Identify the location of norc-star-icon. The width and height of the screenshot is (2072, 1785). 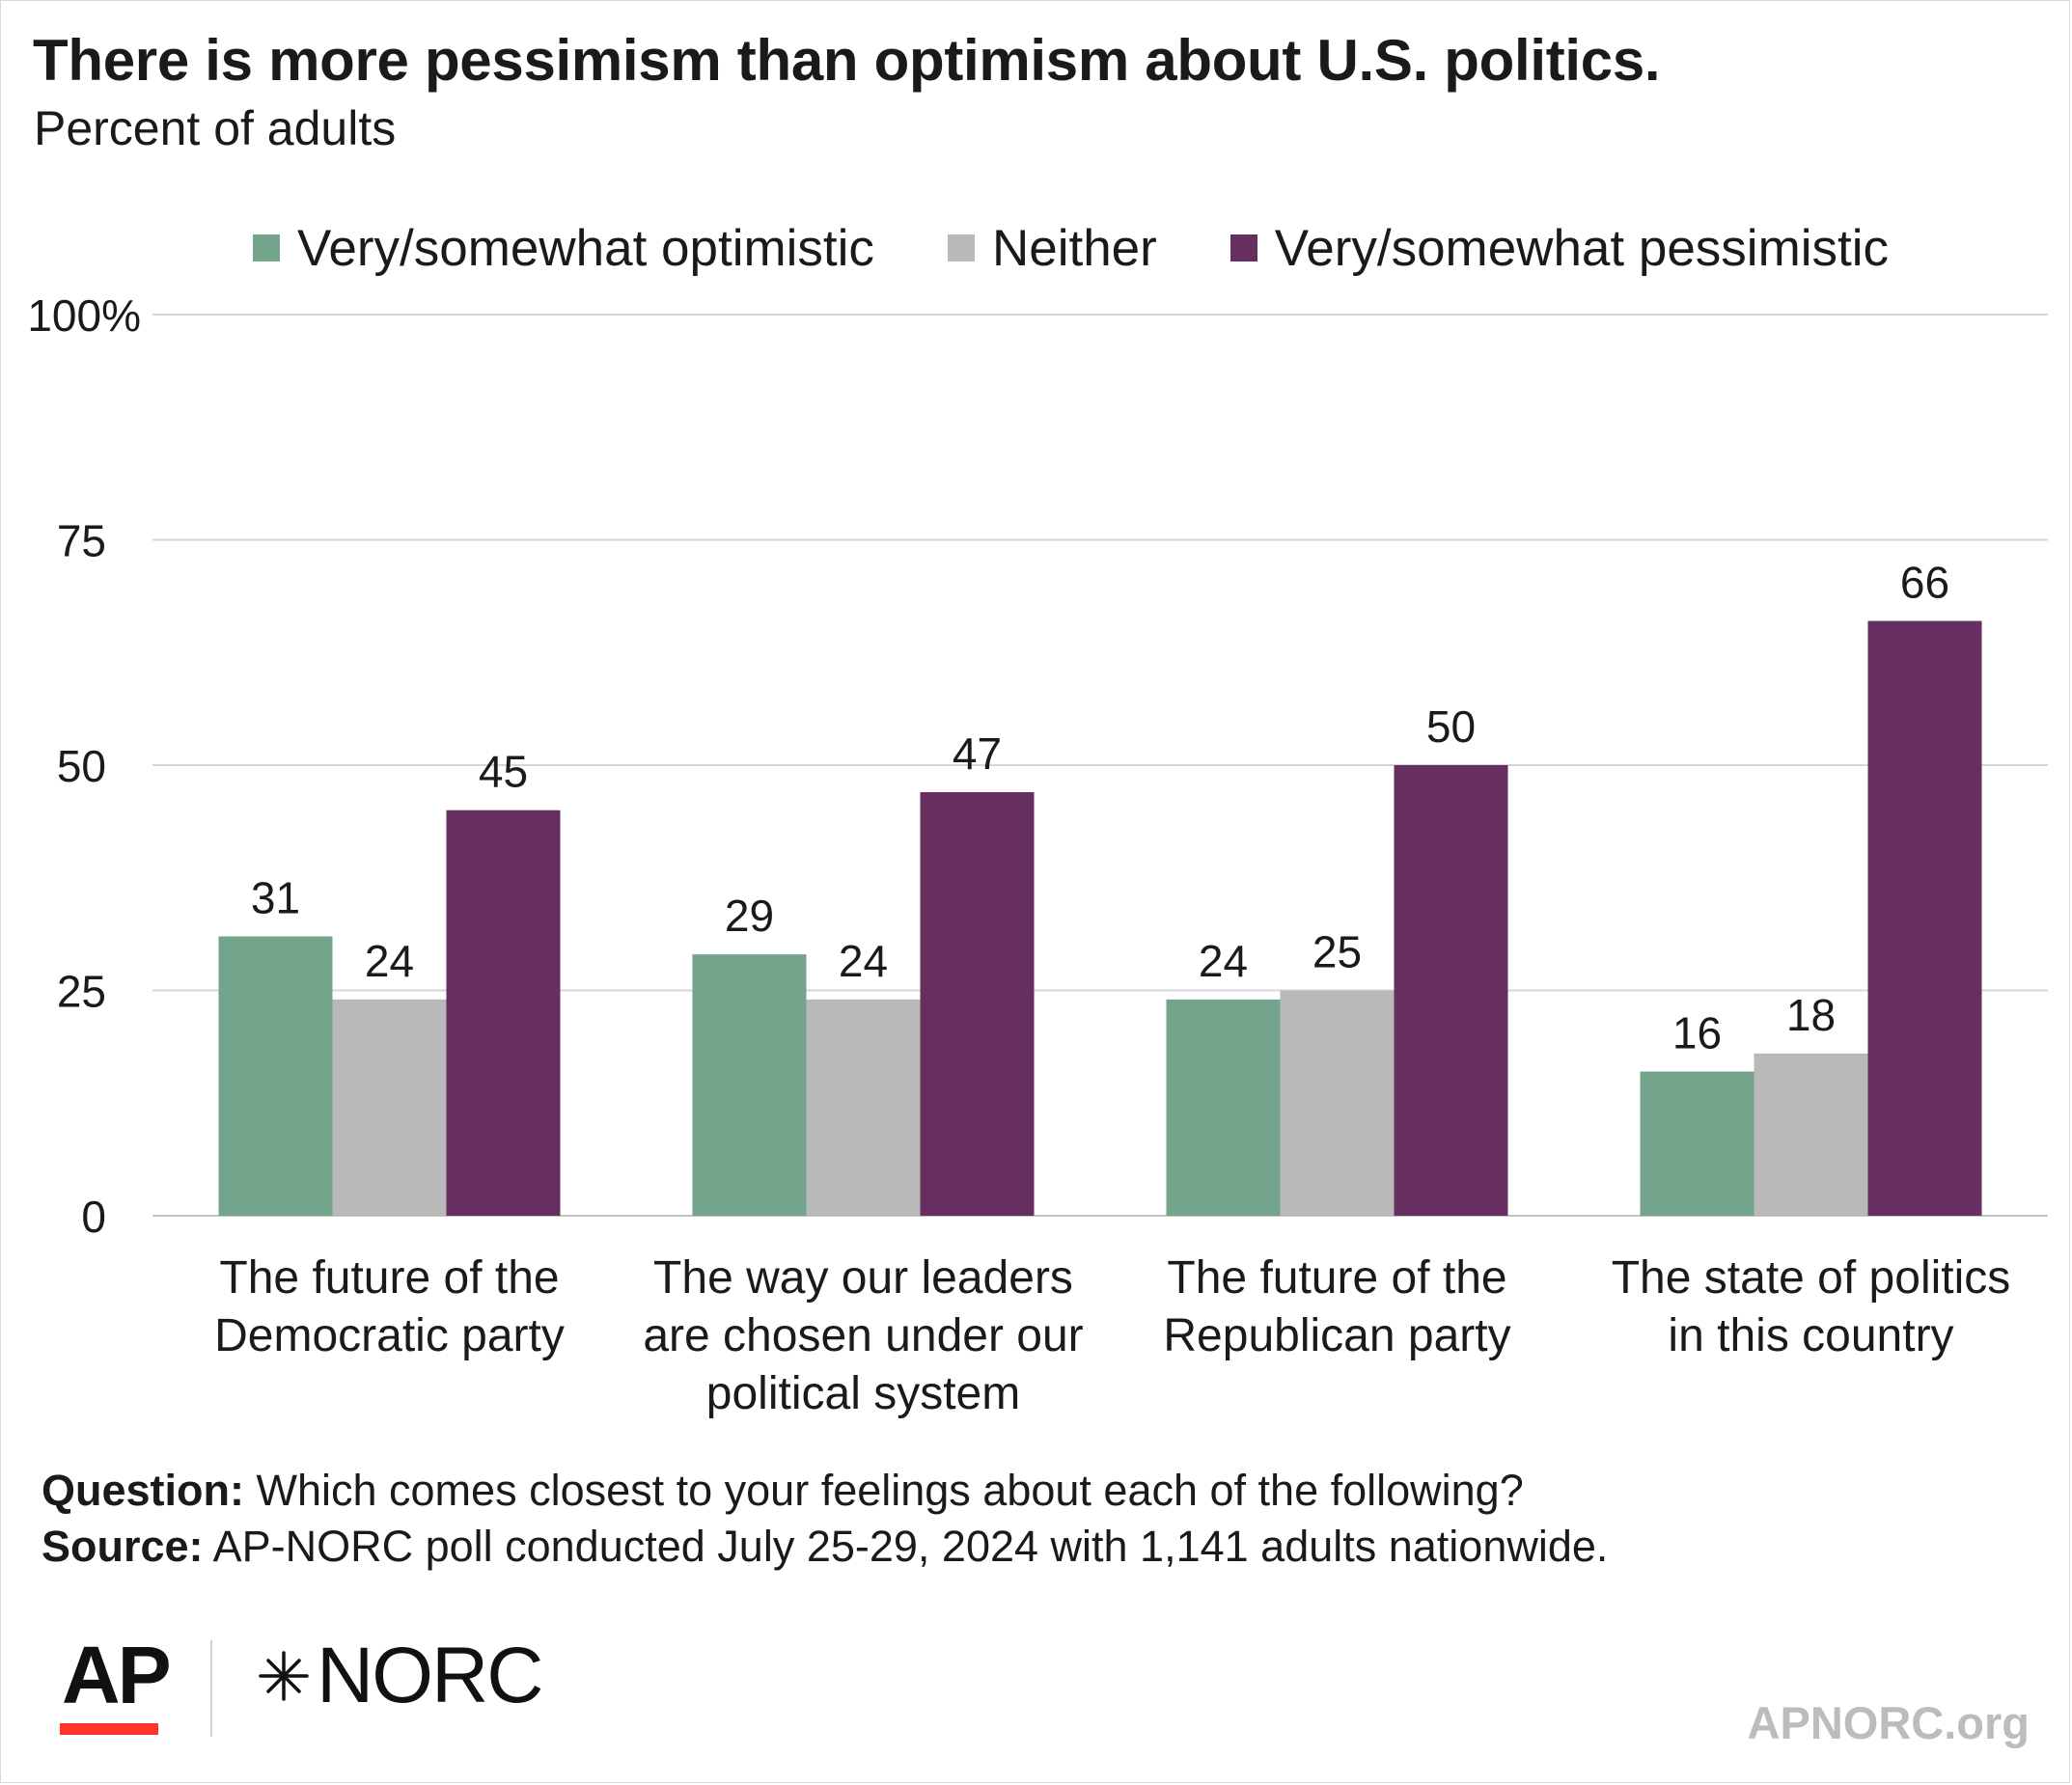
(284, 1676).